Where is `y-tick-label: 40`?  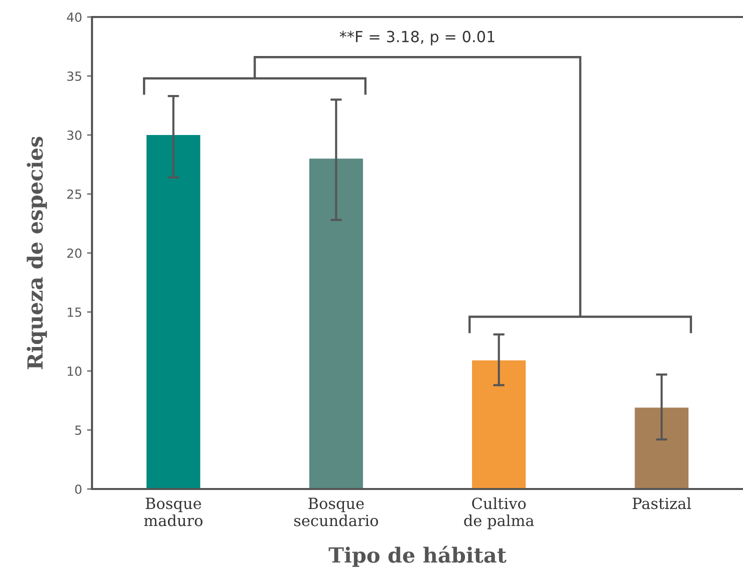
y-tick-label: 40 is located at coordinates (74, 17).